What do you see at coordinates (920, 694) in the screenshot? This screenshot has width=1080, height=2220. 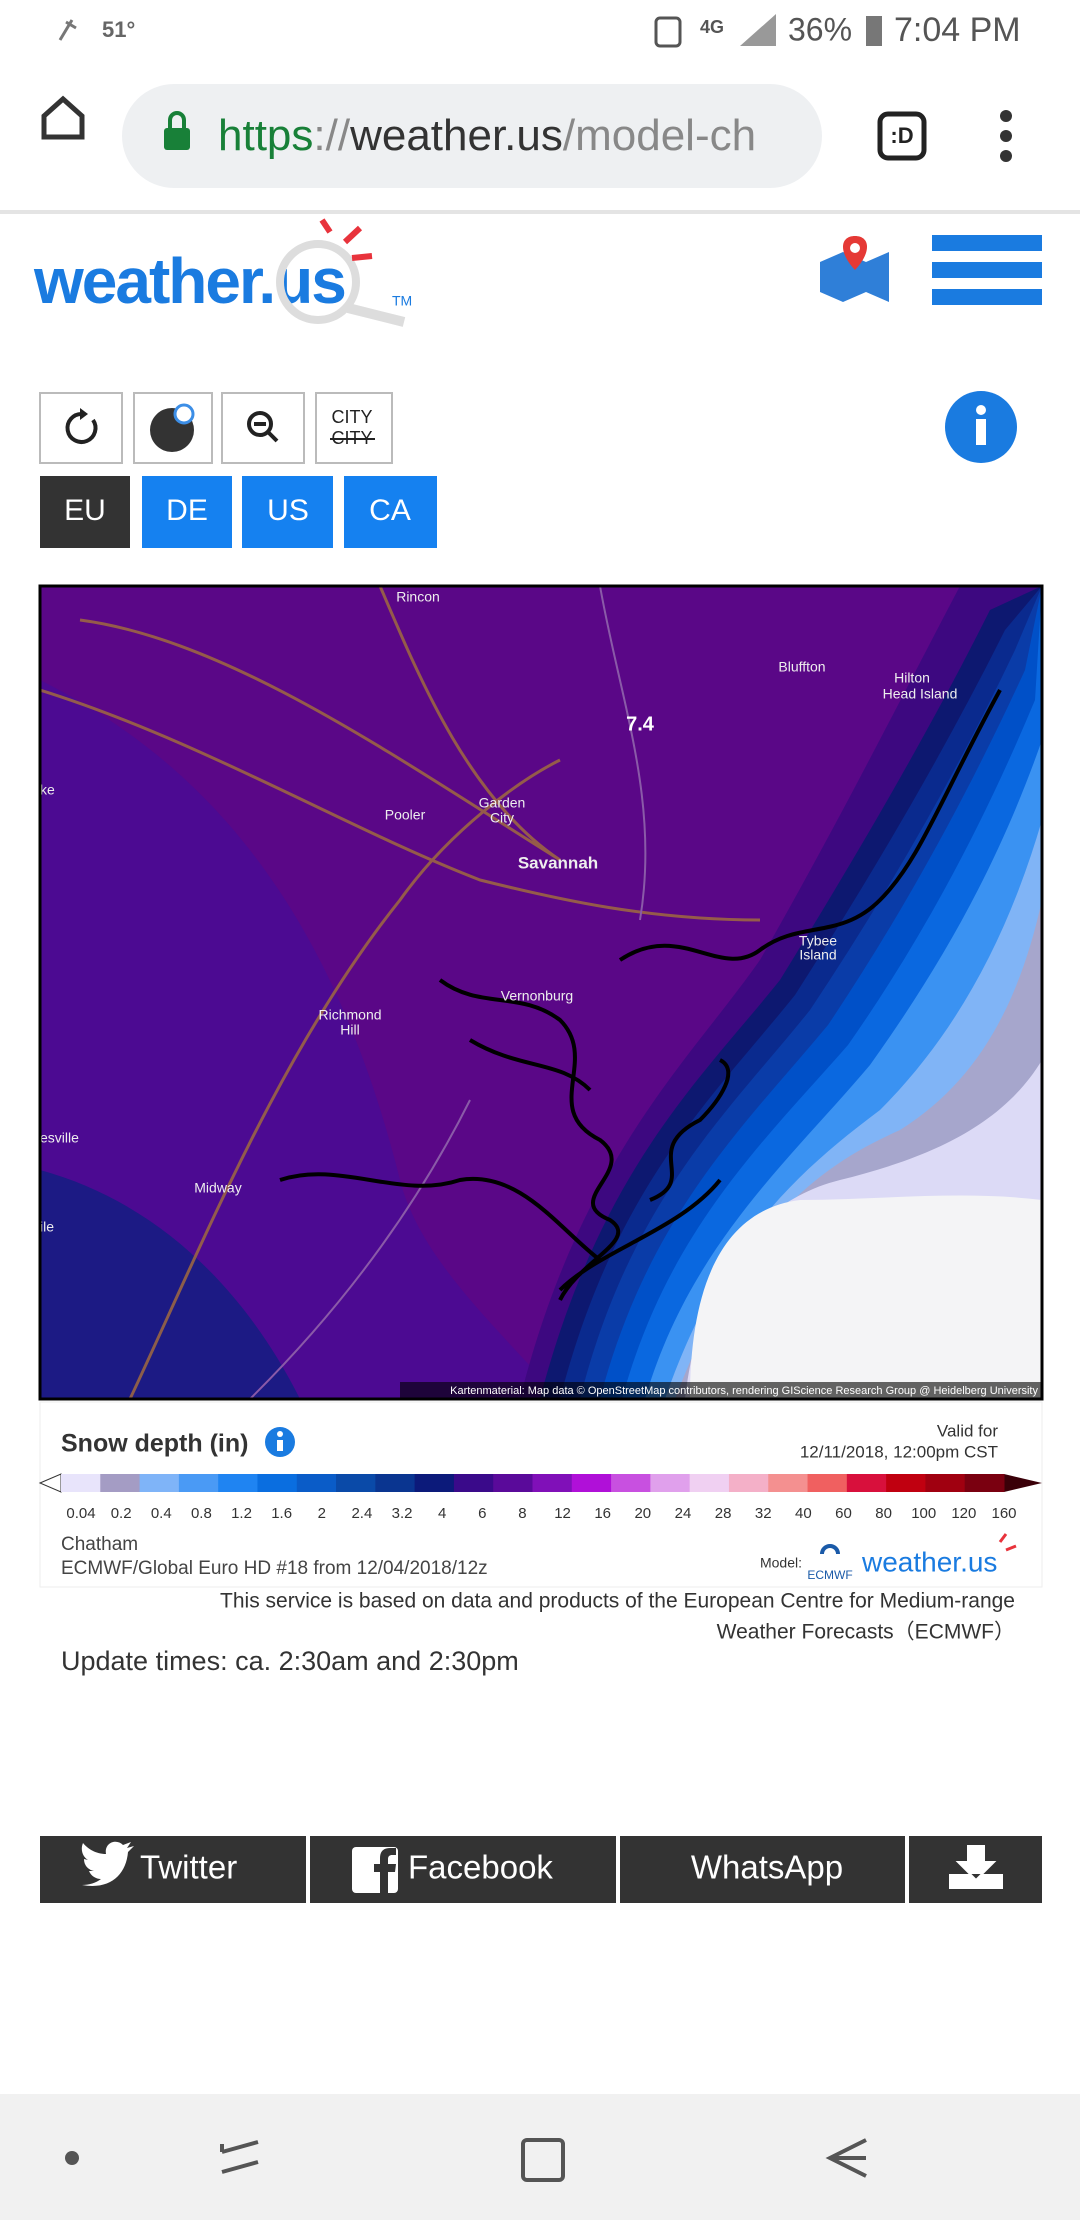 I see `map-label: Head Island` at bounding box center [920, 694].